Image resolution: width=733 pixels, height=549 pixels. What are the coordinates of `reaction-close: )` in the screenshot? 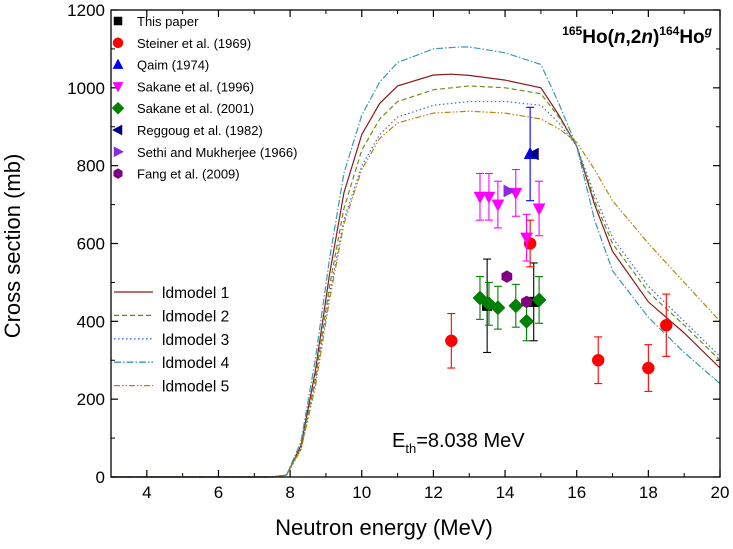 It's located at (656, 37).